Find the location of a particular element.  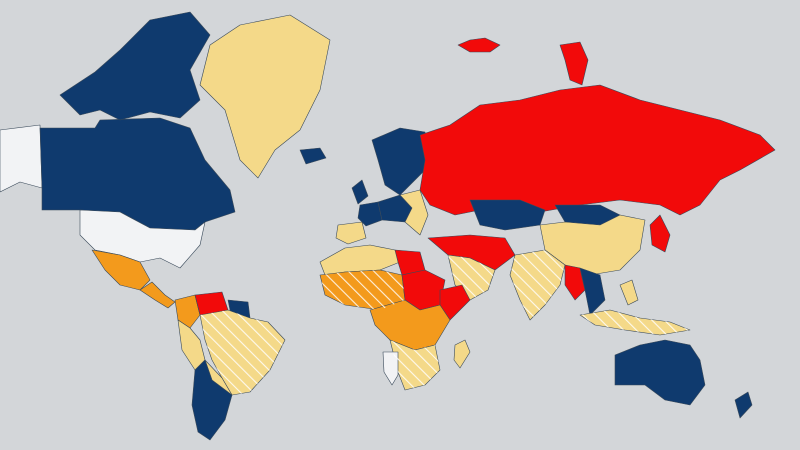

region-alaska is located at coordinates (21, 158).